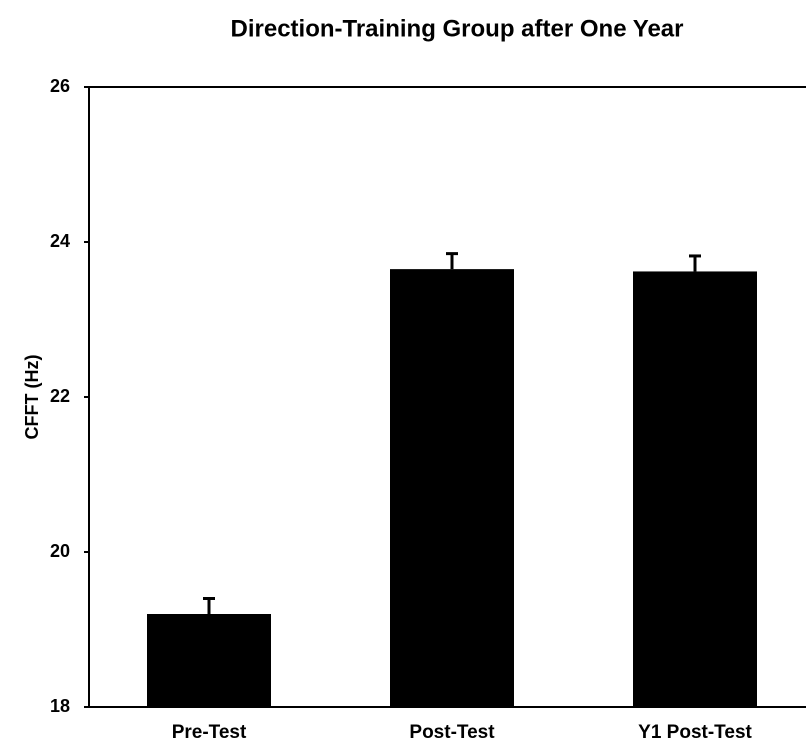  I want to click on x-tick-label: Y1 Post-Test, so click(695, 732).